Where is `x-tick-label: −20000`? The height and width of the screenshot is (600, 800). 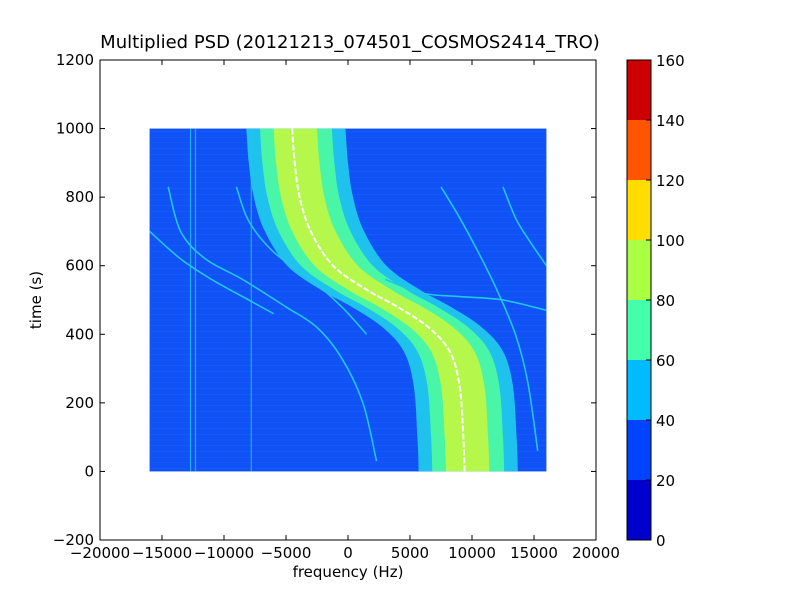 x-tick-label: −20000 is located at coordinates (100, 553).